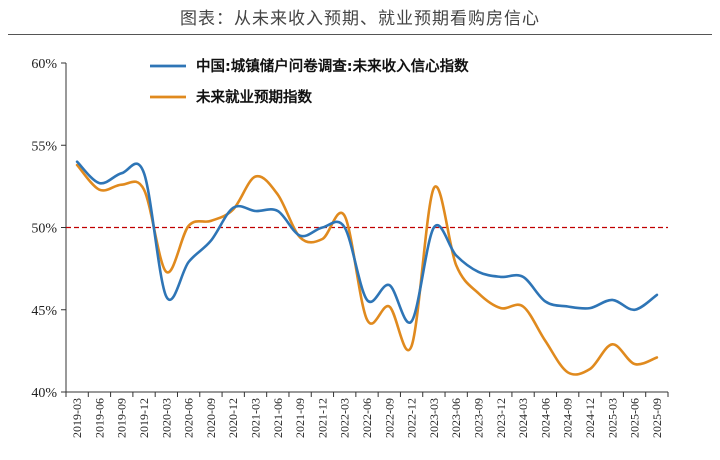 This screenshot has width=720, height=460. I want to click on x-tick-label: 2021-03, so click(256, 418).